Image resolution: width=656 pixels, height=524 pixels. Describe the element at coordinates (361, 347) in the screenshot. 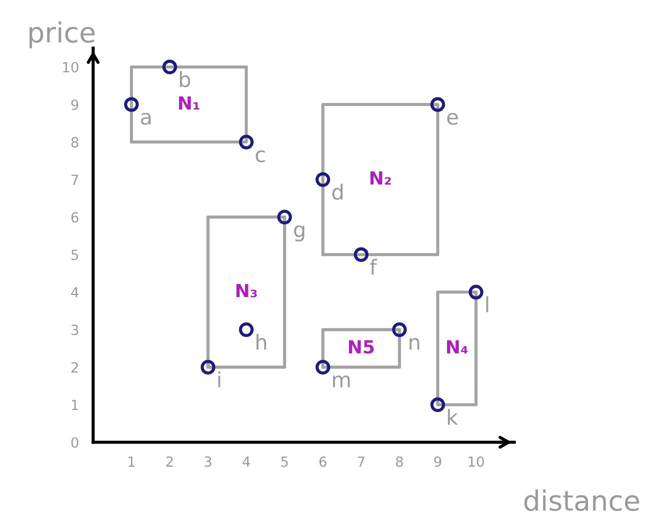

I see `series-label: N5` at that location.